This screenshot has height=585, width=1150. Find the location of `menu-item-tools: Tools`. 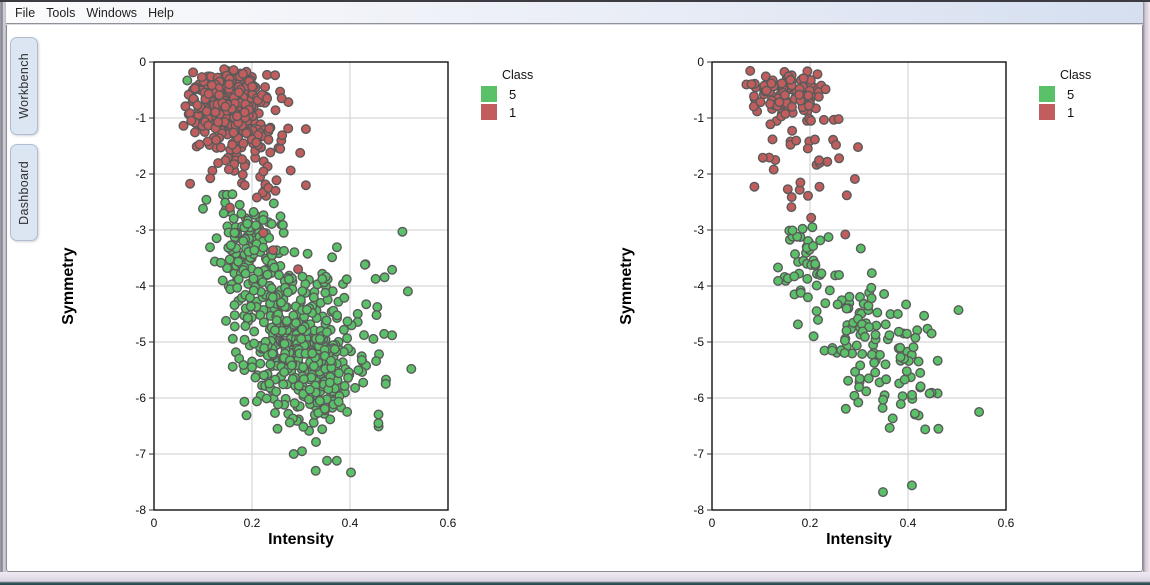

menu-item-tools: Tools is located at coordinates (61, 12).